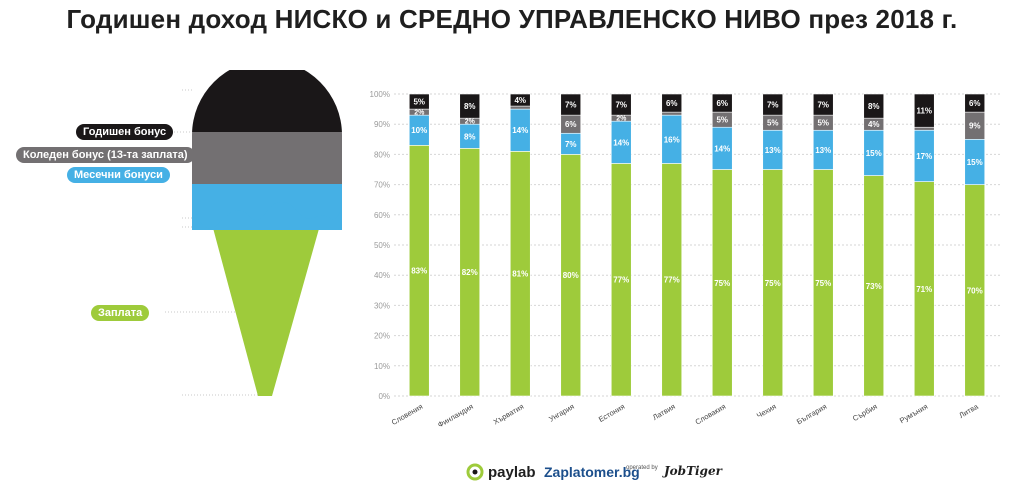 Image resolution: width=1024 pixels, height=501 pixels. What do you see at coordinates (384, 396) in the screenshot?
I see `y-tick-label: 0%` at bounding box center [384, 396].